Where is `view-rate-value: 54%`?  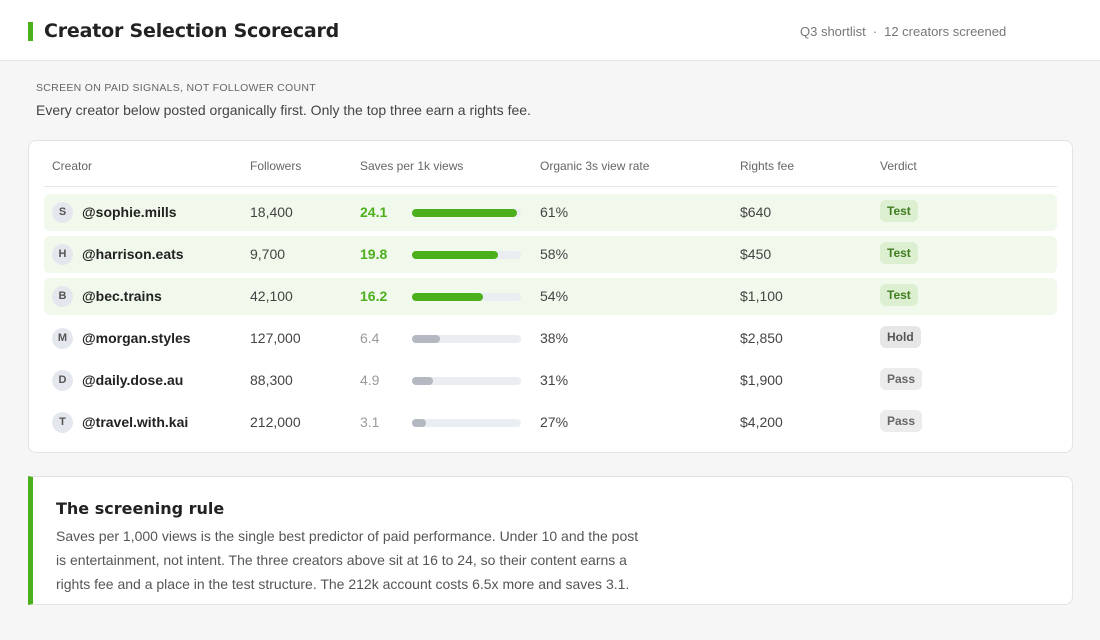
view-rate-value: 54% is located at coordinates (554, 296).